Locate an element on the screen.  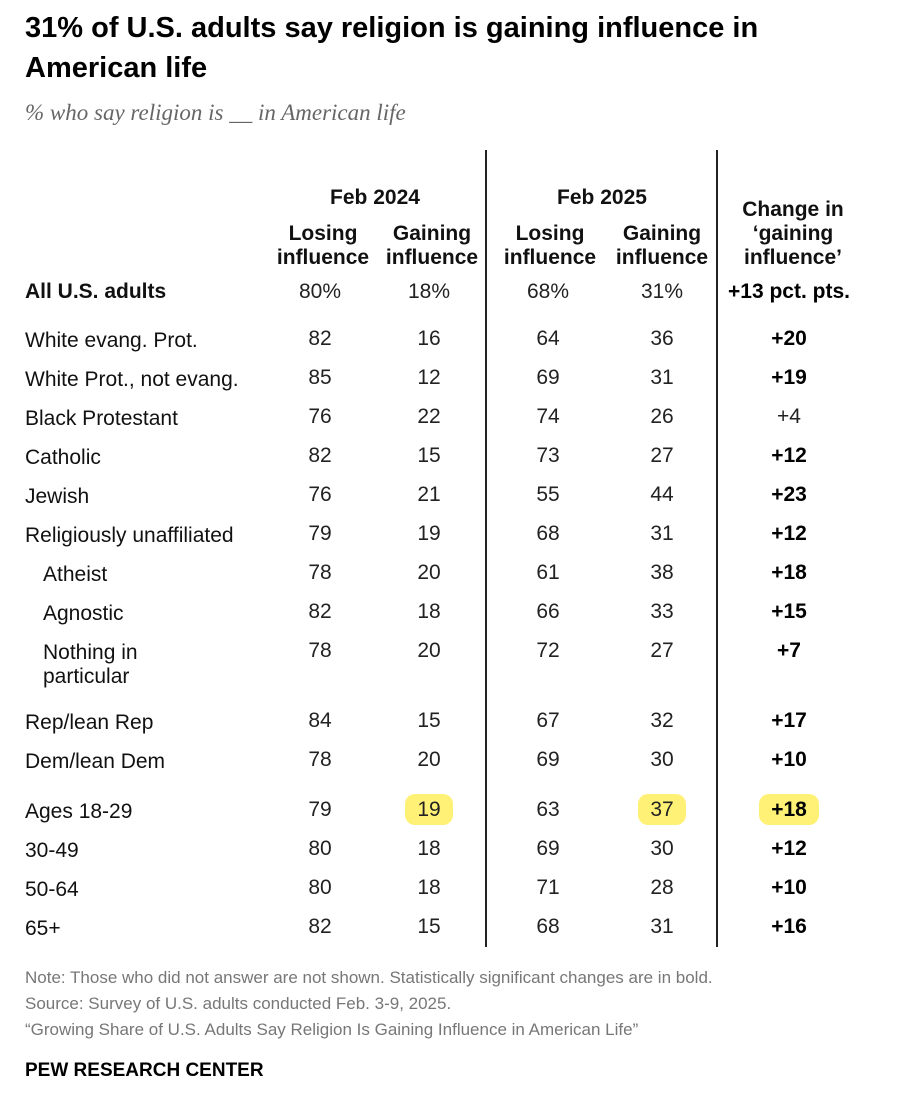
cell-lose25: 68% is located at coordinates (548, 291).